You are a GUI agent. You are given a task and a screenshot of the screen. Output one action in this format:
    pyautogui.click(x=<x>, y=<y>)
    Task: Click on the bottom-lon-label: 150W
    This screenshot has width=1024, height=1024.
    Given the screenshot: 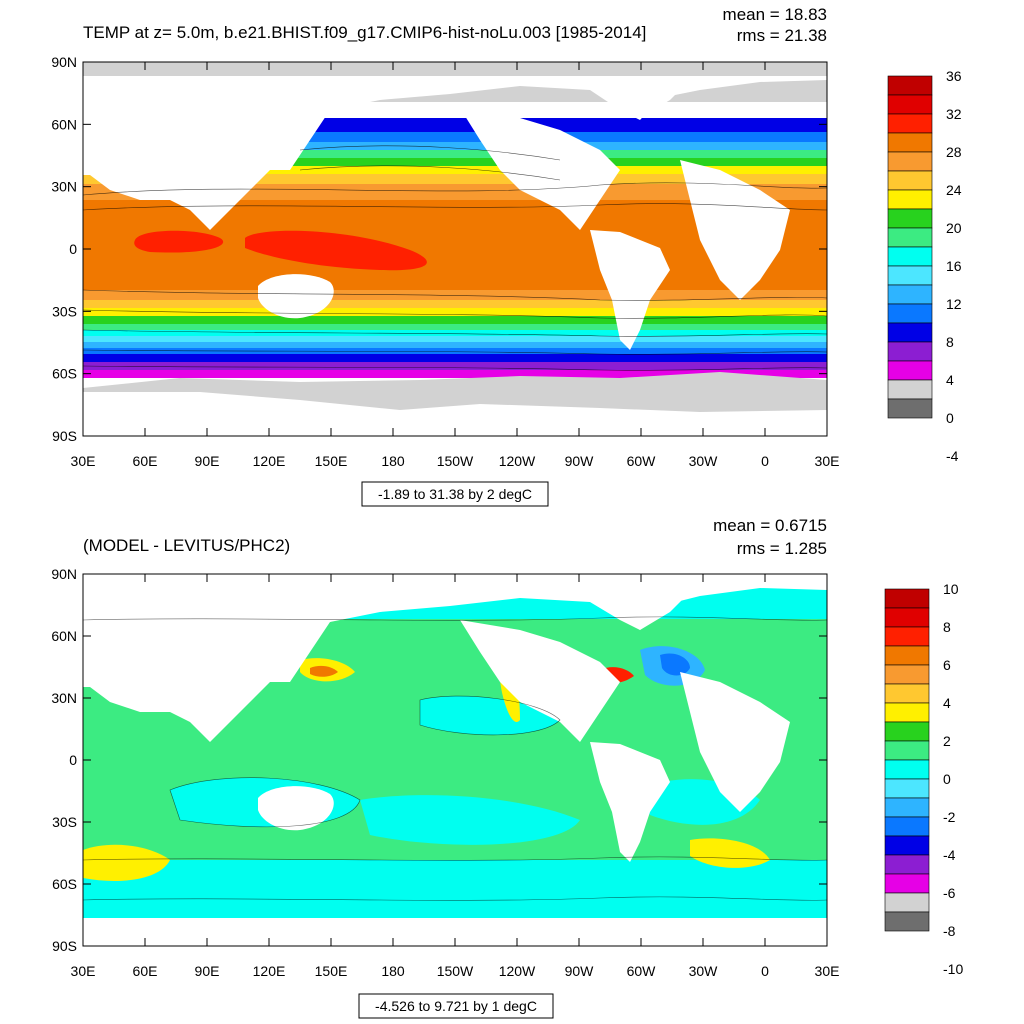 What is the action you would take?
    pyautogui.click(x=455, y=971)
    